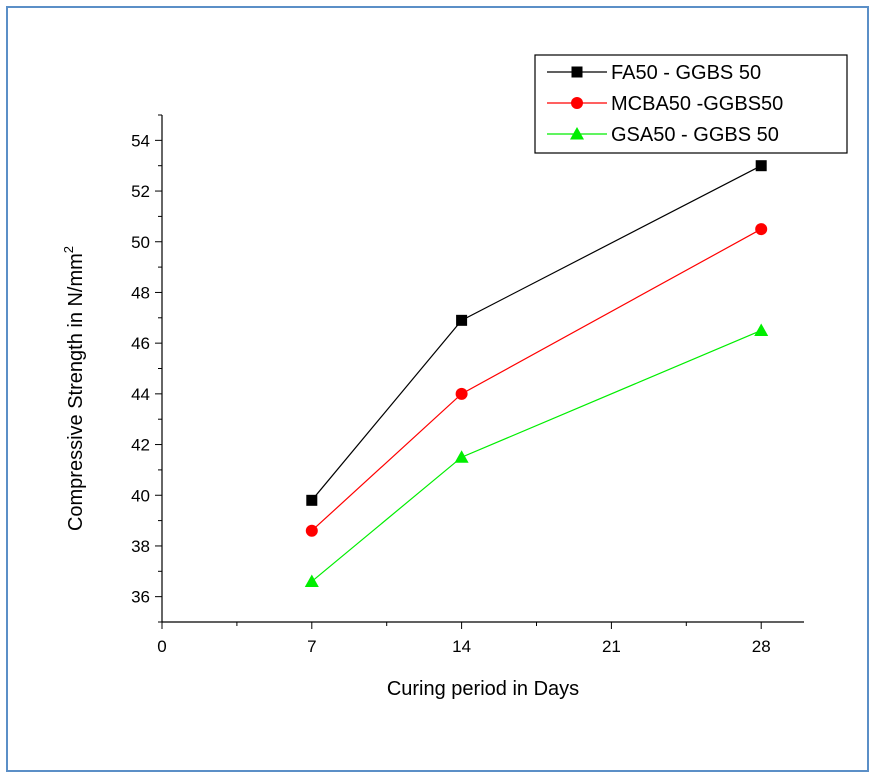  What do you see at coordinates (695, 135) in the screenshot?
I see `legend-label: GSA50 - GGBS 50` at bounding box center [695, 135].